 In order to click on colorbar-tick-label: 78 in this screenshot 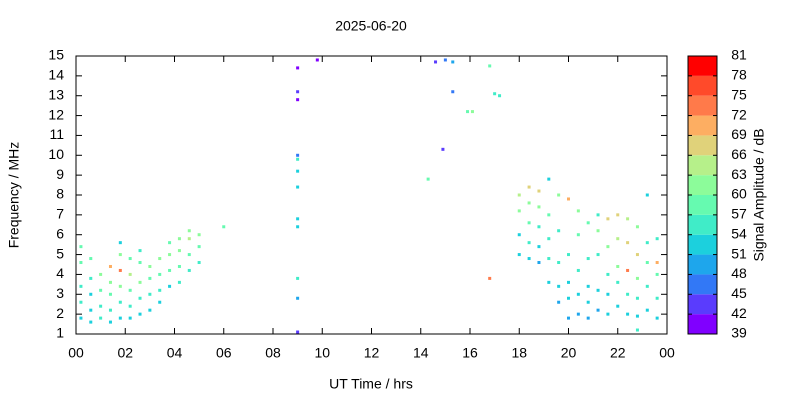, I will do `click(739, 75)`.